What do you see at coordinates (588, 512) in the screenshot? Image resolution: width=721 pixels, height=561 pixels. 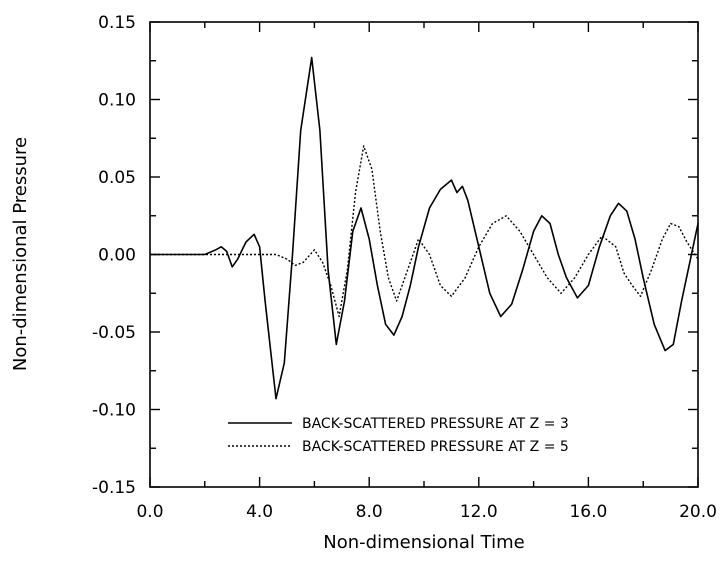 I see `x-tick-label: 16.0` at bounding box center [588, 512].